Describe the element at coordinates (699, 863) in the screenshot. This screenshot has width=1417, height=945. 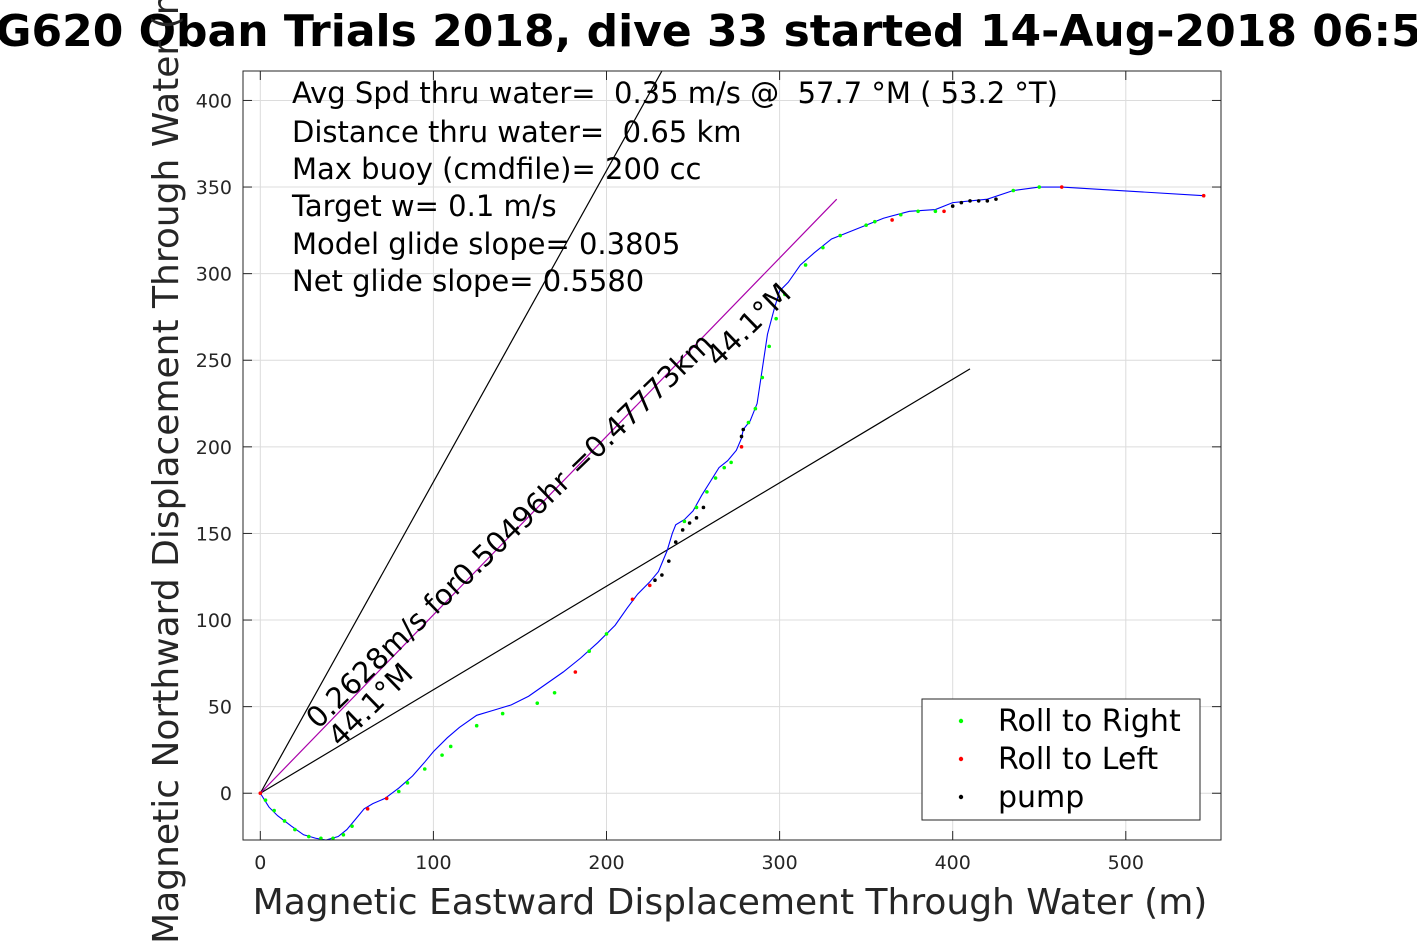
I see `x-tick-labels: 0 100 200 300 400 500` at that location.